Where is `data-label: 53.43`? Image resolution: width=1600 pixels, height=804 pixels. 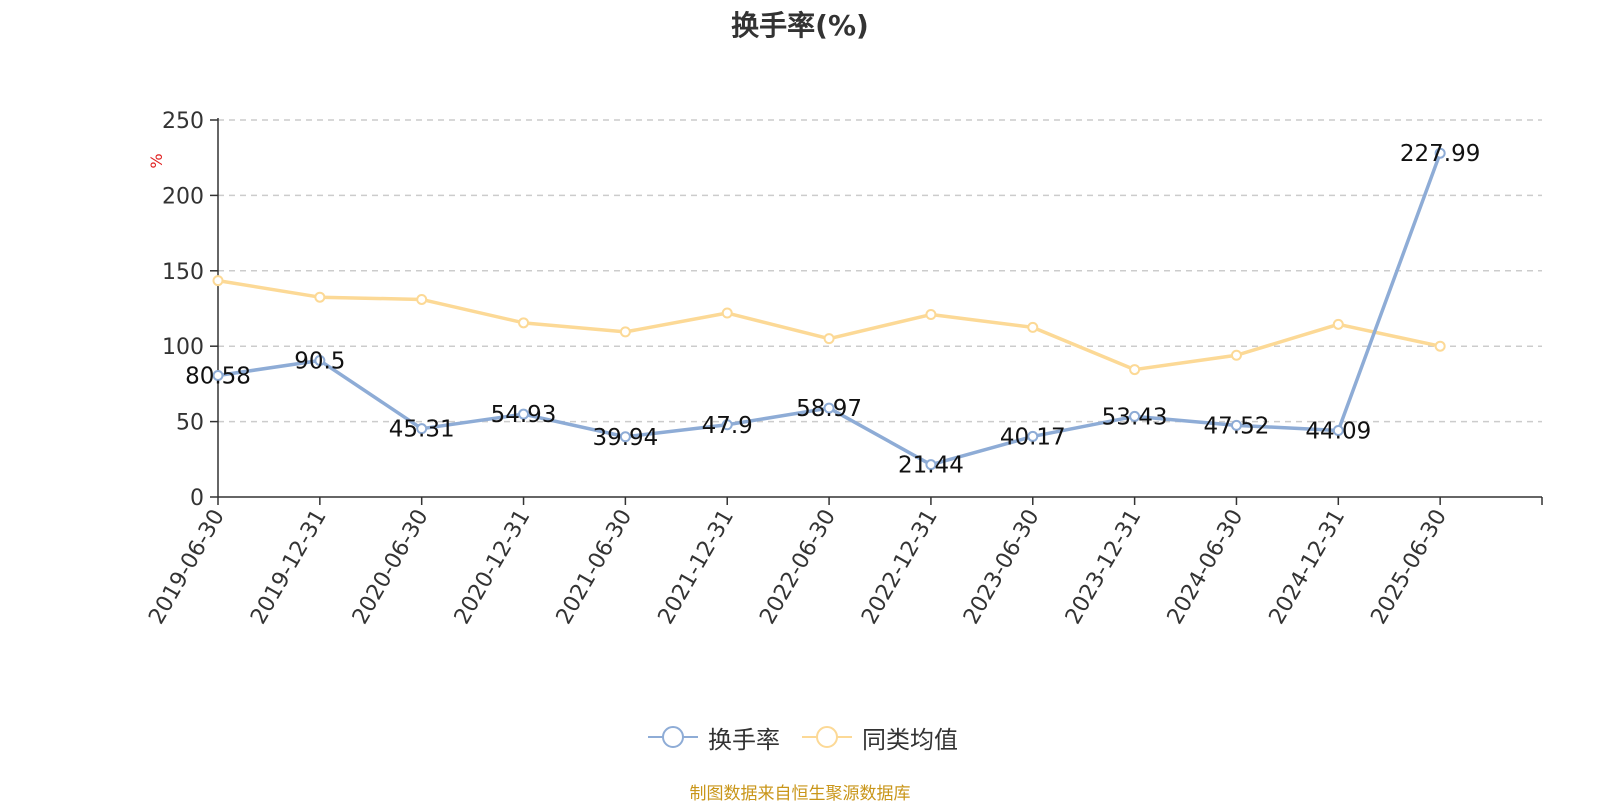 data-label: 53.43 is located at coordinates (1135, 417).